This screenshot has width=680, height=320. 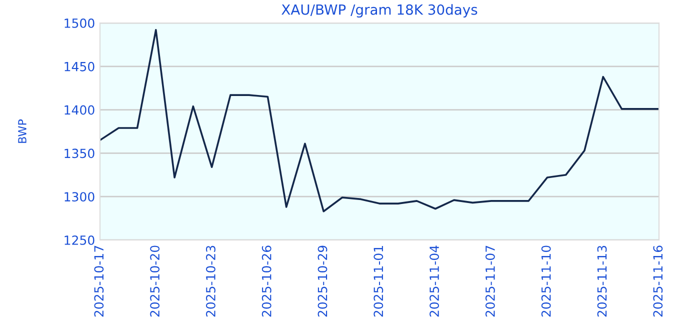 What do you see at coordinates (380, 11) in the screenshot?
I see `chart-title: XAU/BWP /gram 18K 30days` at bounding box center [380, 11].